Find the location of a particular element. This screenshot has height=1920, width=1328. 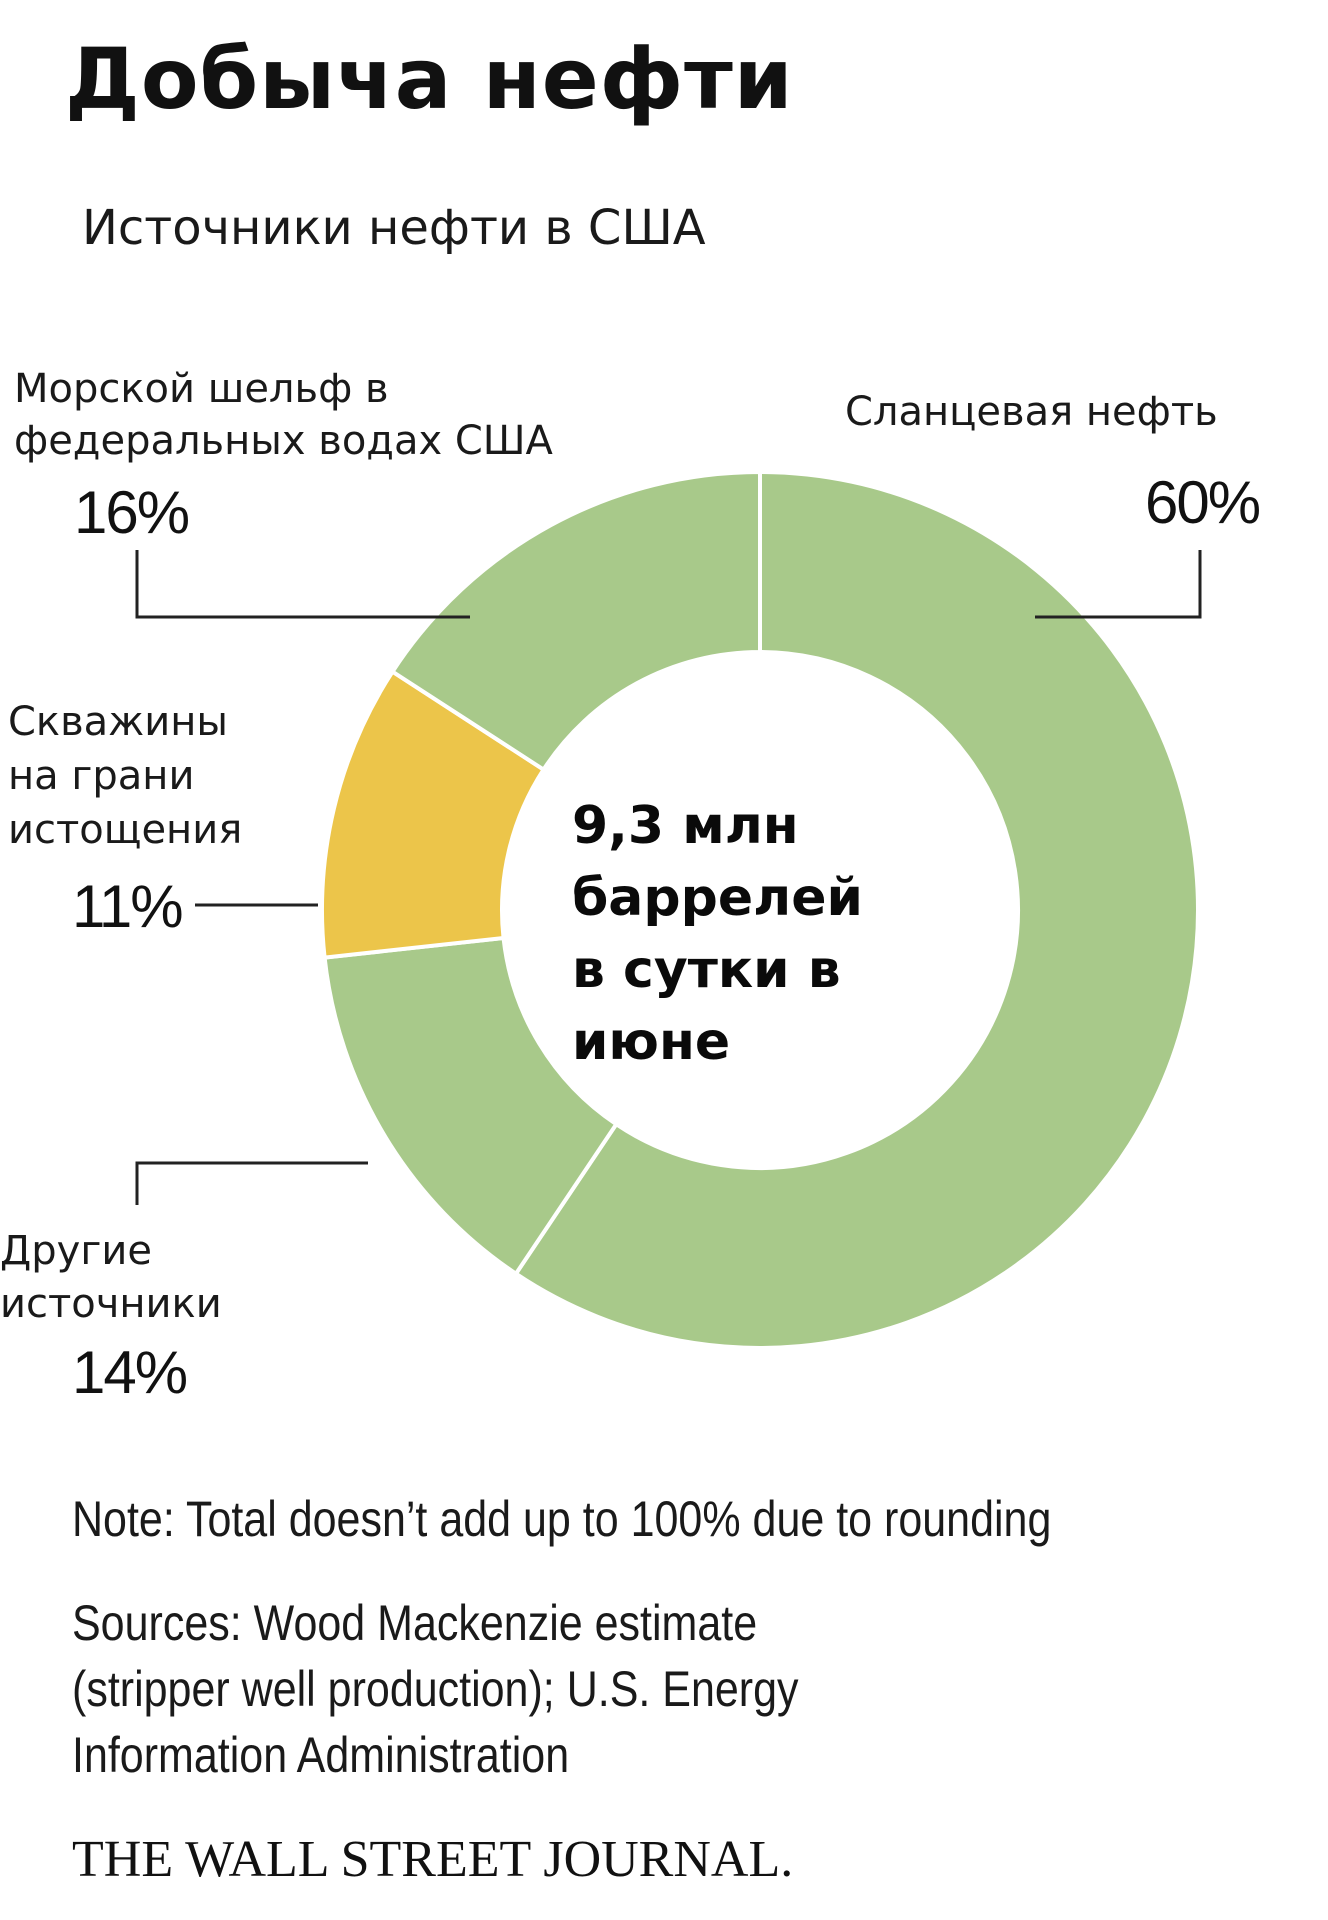

leader-line-other is located at coordinates (251, 1183).